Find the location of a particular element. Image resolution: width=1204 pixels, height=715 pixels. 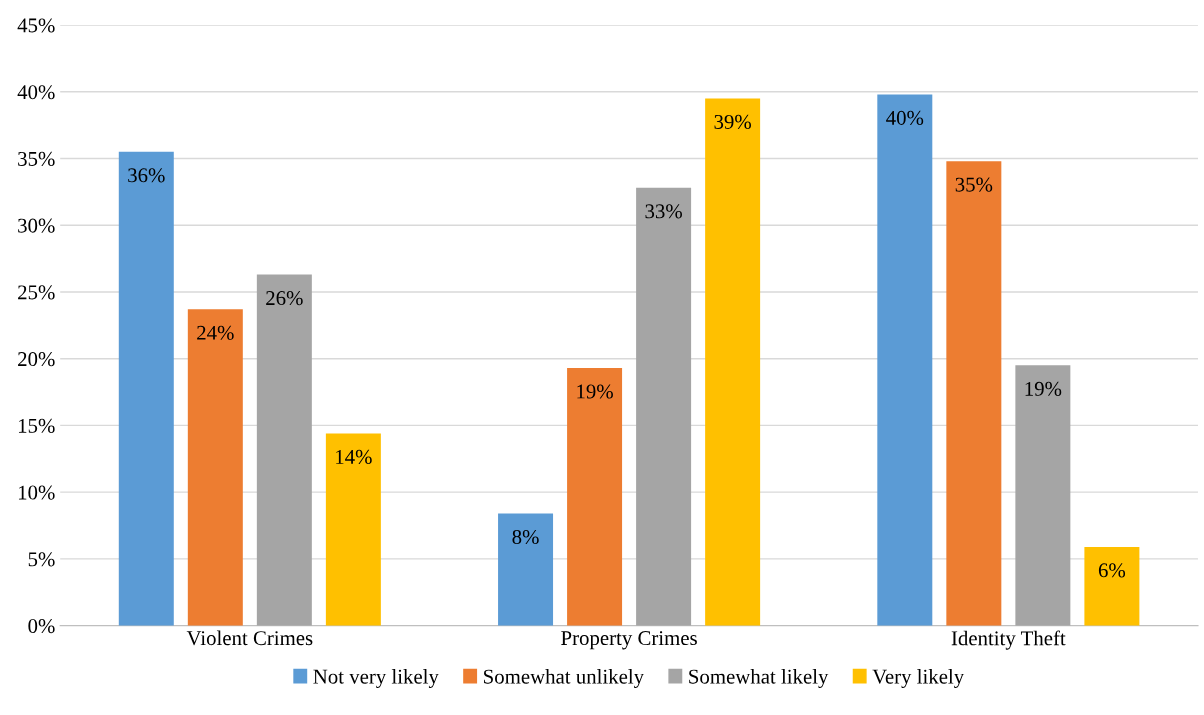

legend-label: Somewhat likely is located at coordinates (759, 678).